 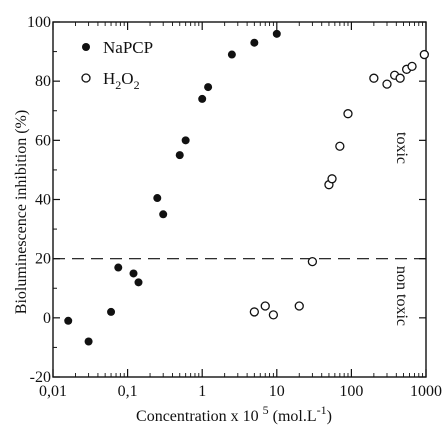 What do you see at coordinates (43, 200) in the screenshot?
I see `y-tick-label-3: 40` at bounding box center [43, 200].